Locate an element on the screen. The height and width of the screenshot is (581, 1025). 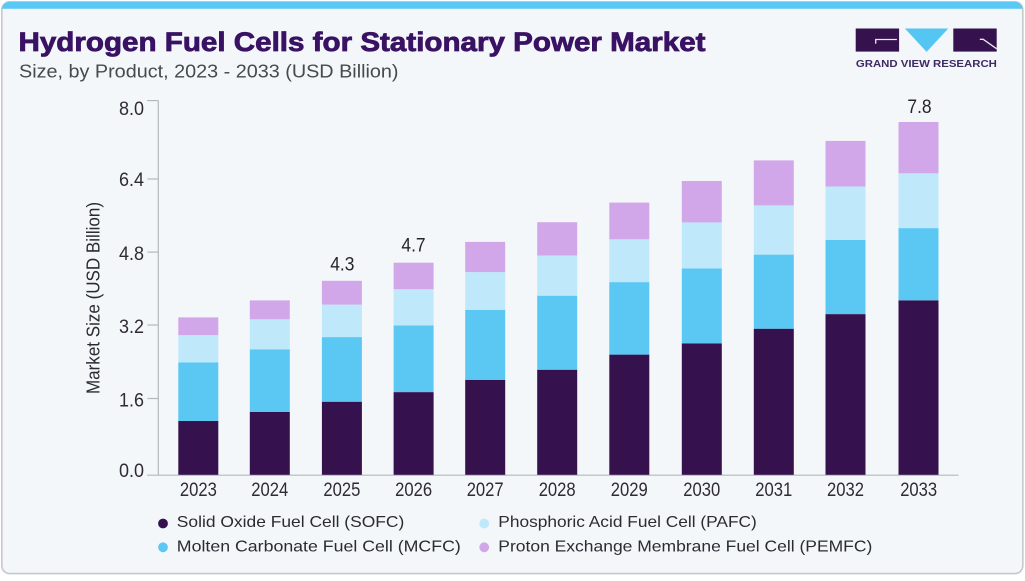
svg-text: 4.8 is located at coordinates (131, 254).